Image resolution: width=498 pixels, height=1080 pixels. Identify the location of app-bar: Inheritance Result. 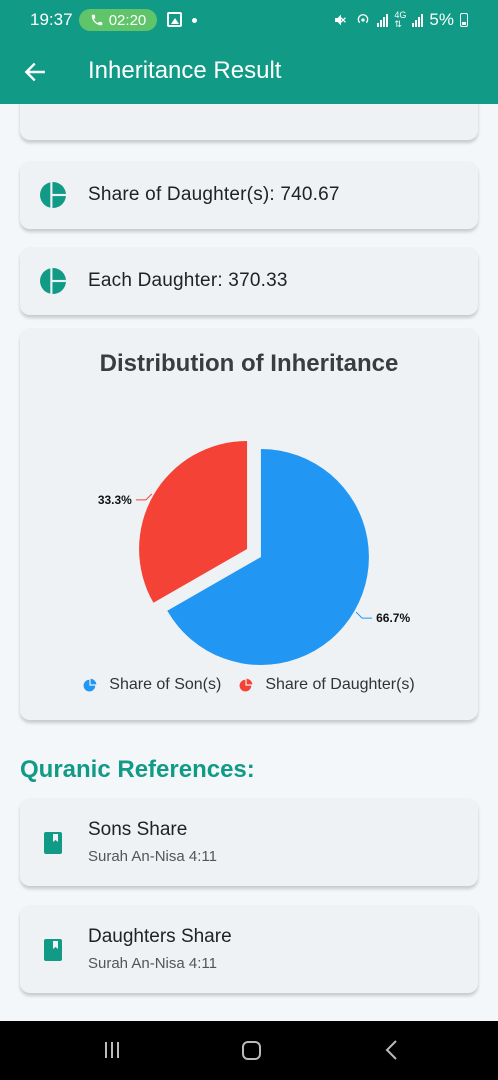
(249, 73).